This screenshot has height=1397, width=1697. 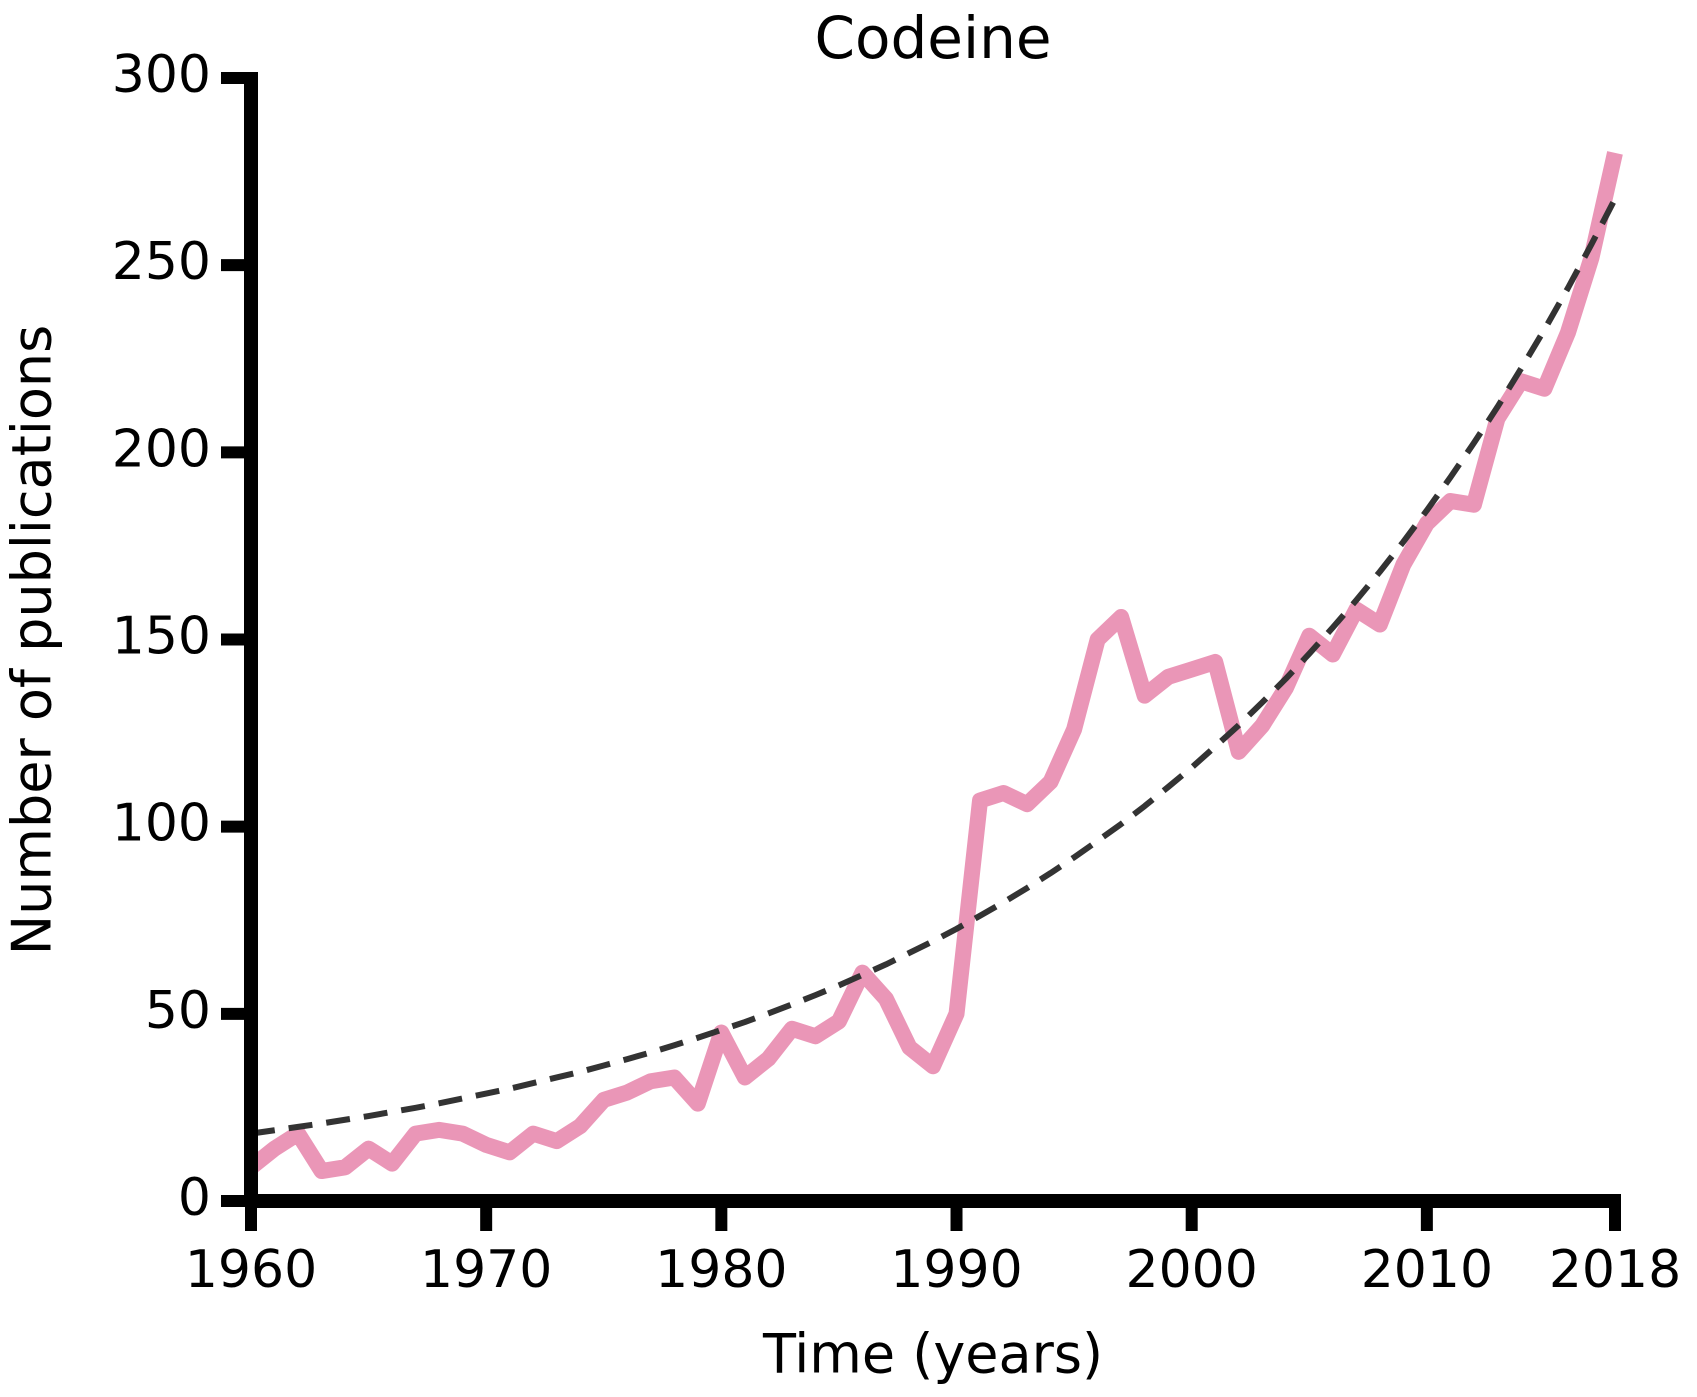 What do you see at coordinates (251, 1270) in the screenshot?
I see `x-tick-label: 1960` at bounding box center [251, 1270].